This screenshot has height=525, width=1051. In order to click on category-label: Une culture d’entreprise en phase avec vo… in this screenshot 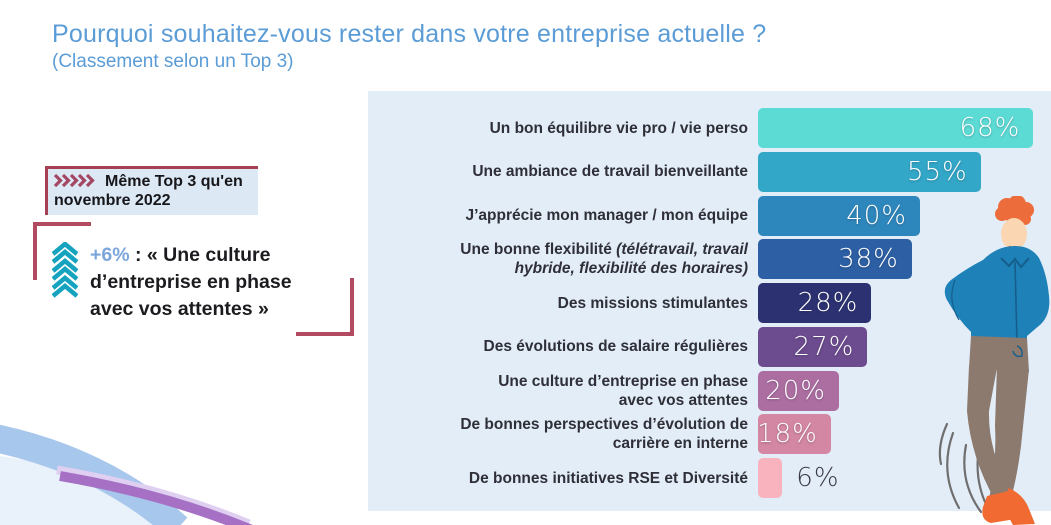, I will do `click(623, 390)`.